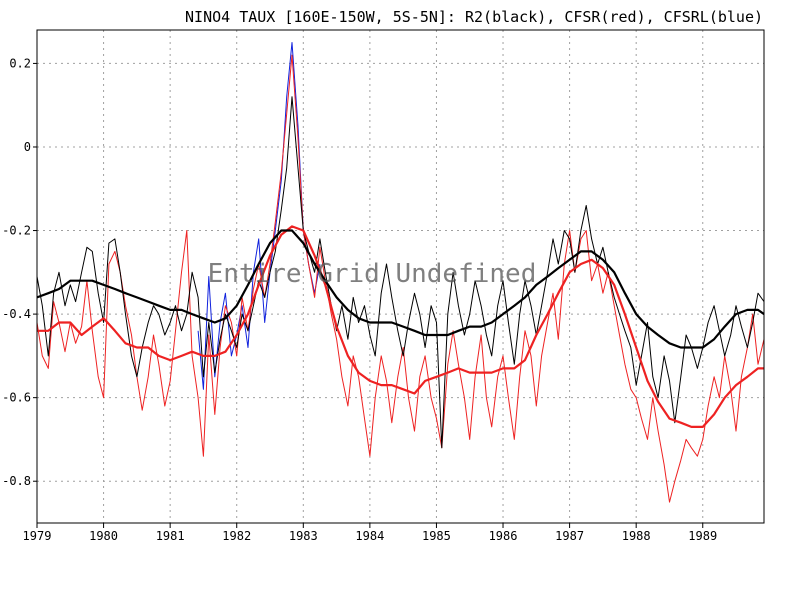 Image resolution: width=800 pixels, height=600 pixels. What do you see at coordinates (27, 147) in the screenshot?
I see `y-tick-label: 0` at bounding box center [27, 147].